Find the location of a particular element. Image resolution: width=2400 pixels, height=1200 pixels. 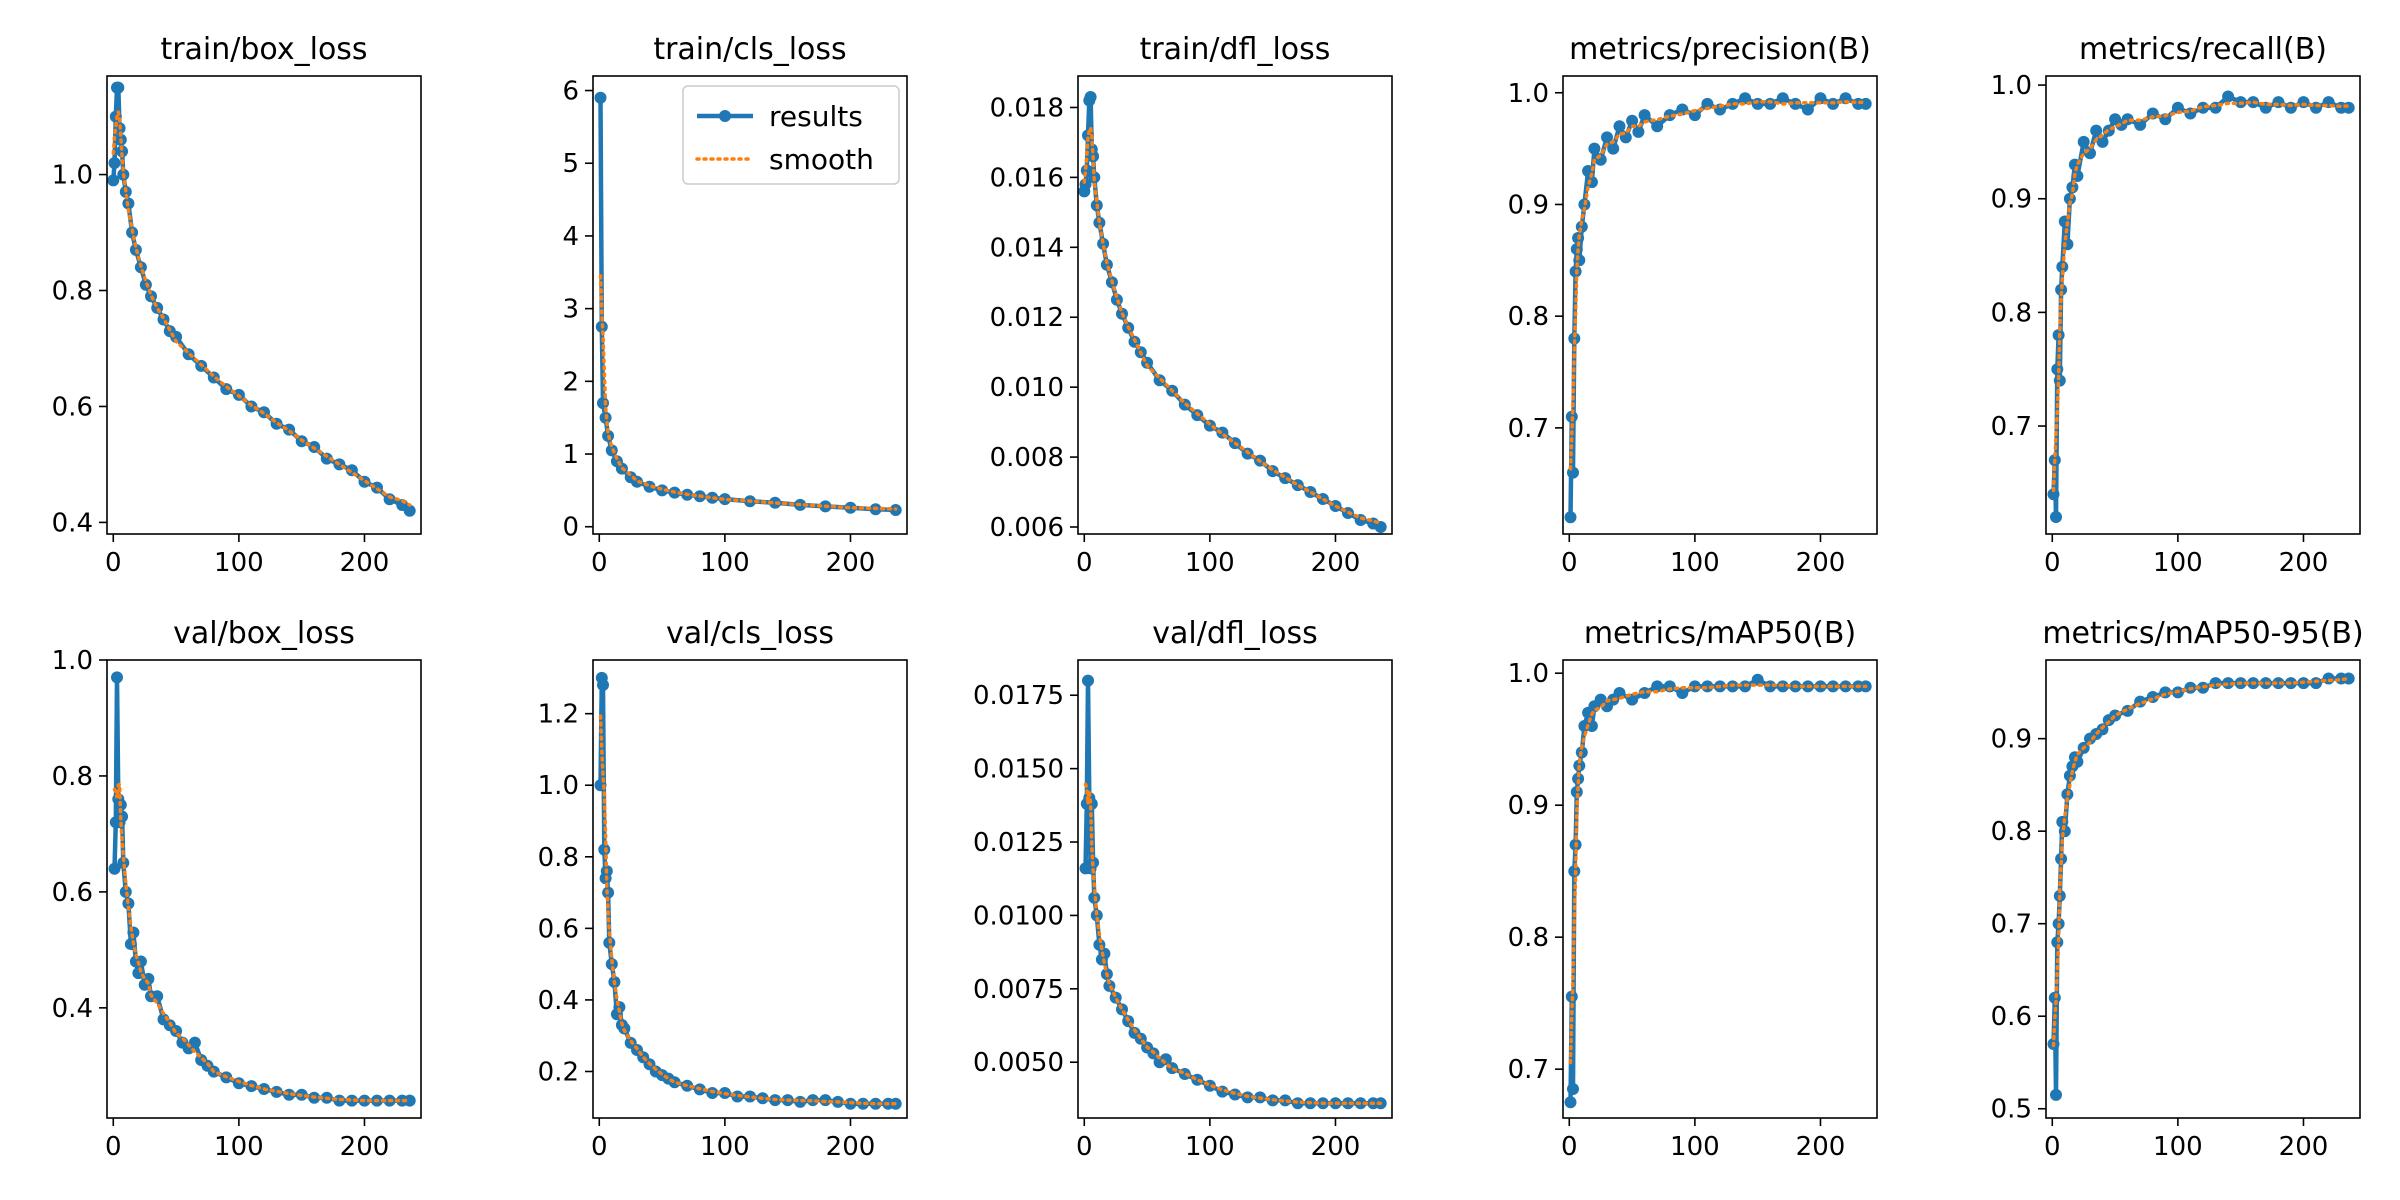

subplot-metrics_map50: metrics/mAP50(B) 0 100 200 0.7 0.8 0.9 1.0 is located at coordinates (1693, 889).